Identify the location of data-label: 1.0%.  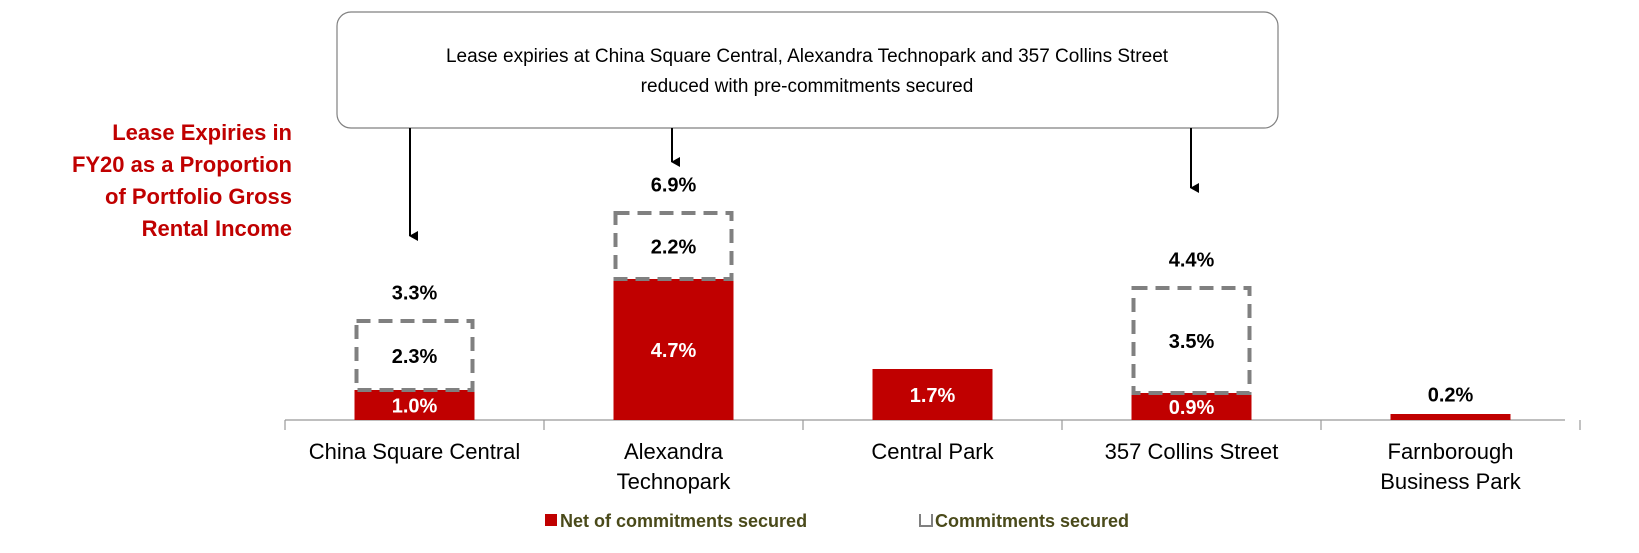
(415, 406).